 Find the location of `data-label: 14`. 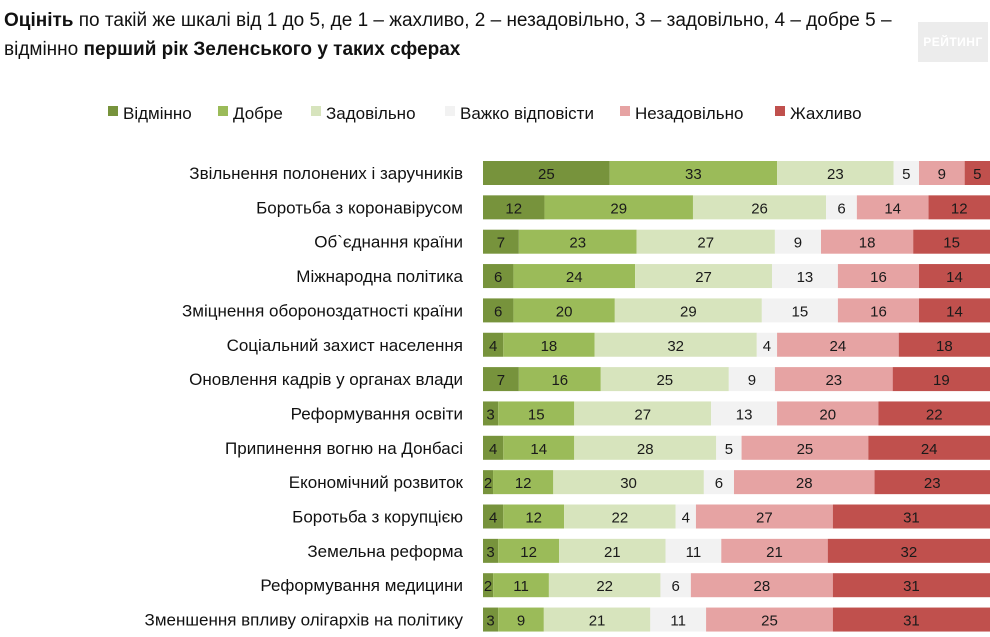

data-label: 14 is located at coordinates (954, 277).